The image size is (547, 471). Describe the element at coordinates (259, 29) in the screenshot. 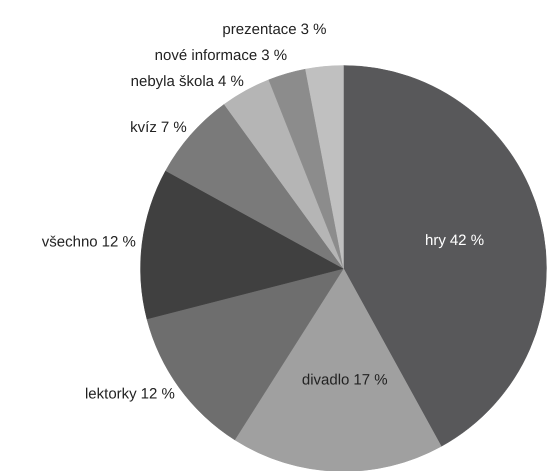

I see `slice-label: prezentace` at that location.